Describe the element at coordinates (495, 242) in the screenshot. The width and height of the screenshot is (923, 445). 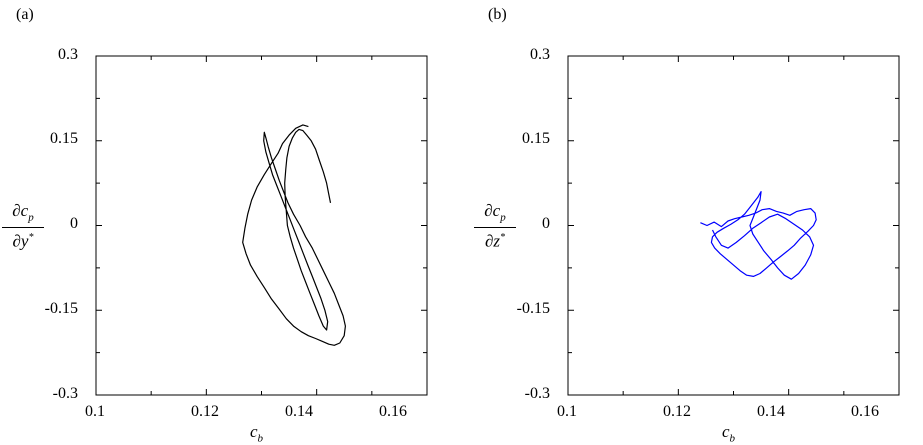
I see `y-axis-label-denominator-b: ∂z*` at that location.